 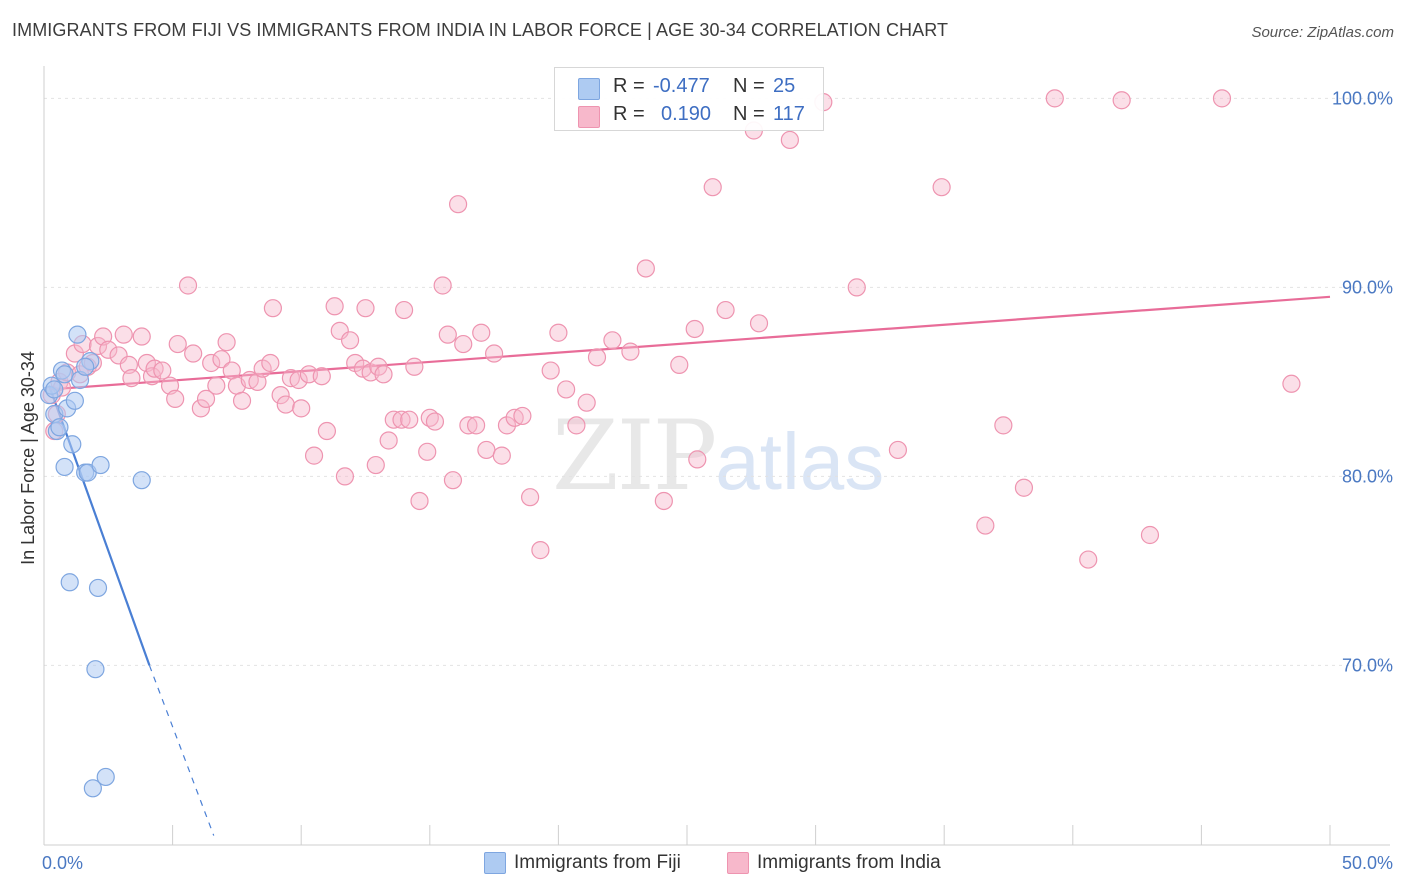 I want to click on legend-n-value-india: 117, so click(x=789, y=114).